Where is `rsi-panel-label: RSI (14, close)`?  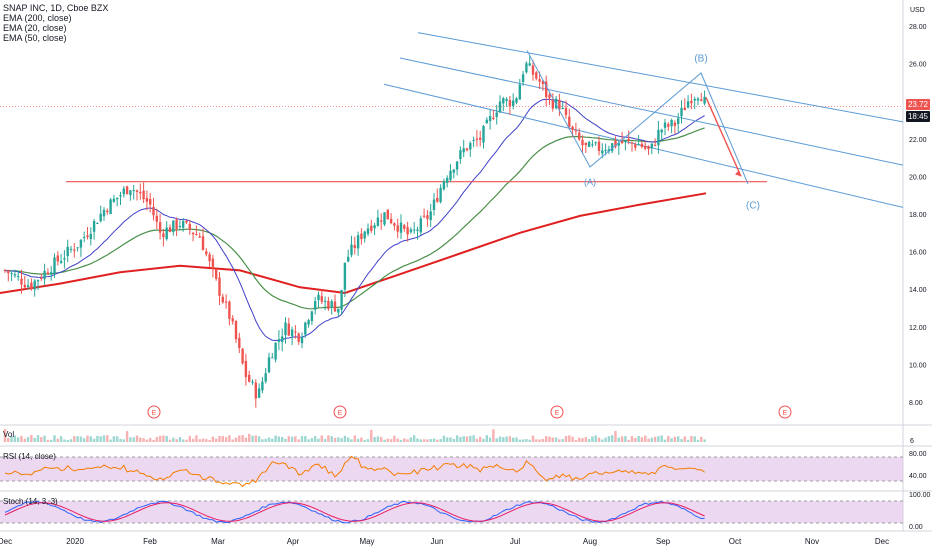
rsi-panel-label: RSI (14, close) is located at coordinates (29, 456).